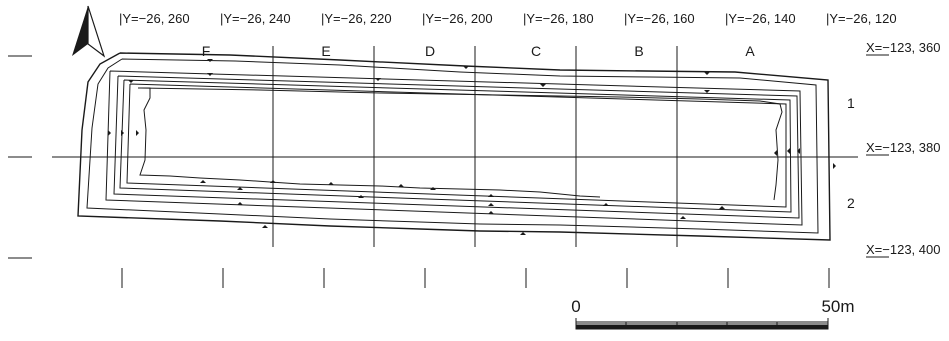  Describe the element at coordinates (457, 18) in the screenshot. I see `y-coordinate-label: |Y=−26, 200` at that location.